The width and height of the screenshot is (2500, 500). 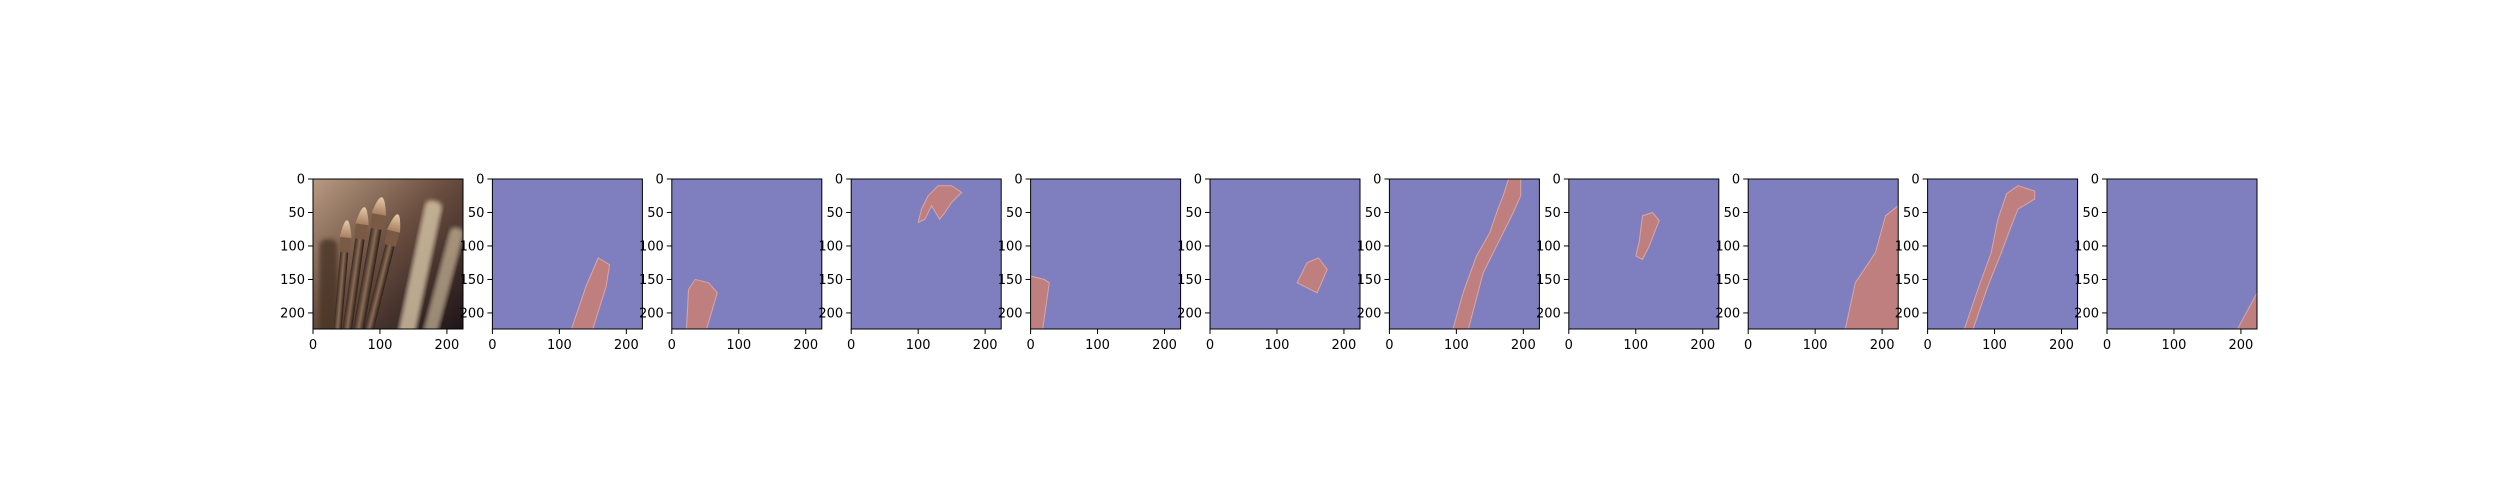 I want to click on panel-mask-9: 0 50 100 150 200 0 100 200, so click(x=1987, y=263).